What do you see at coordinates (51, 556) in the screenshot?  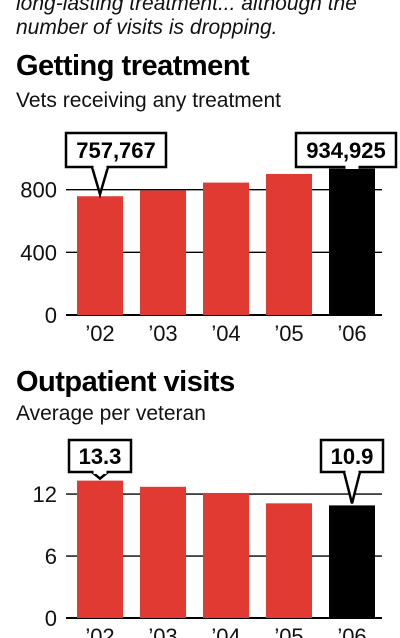 I see `y-tick-label: 6` at bounding box center [51, 556].